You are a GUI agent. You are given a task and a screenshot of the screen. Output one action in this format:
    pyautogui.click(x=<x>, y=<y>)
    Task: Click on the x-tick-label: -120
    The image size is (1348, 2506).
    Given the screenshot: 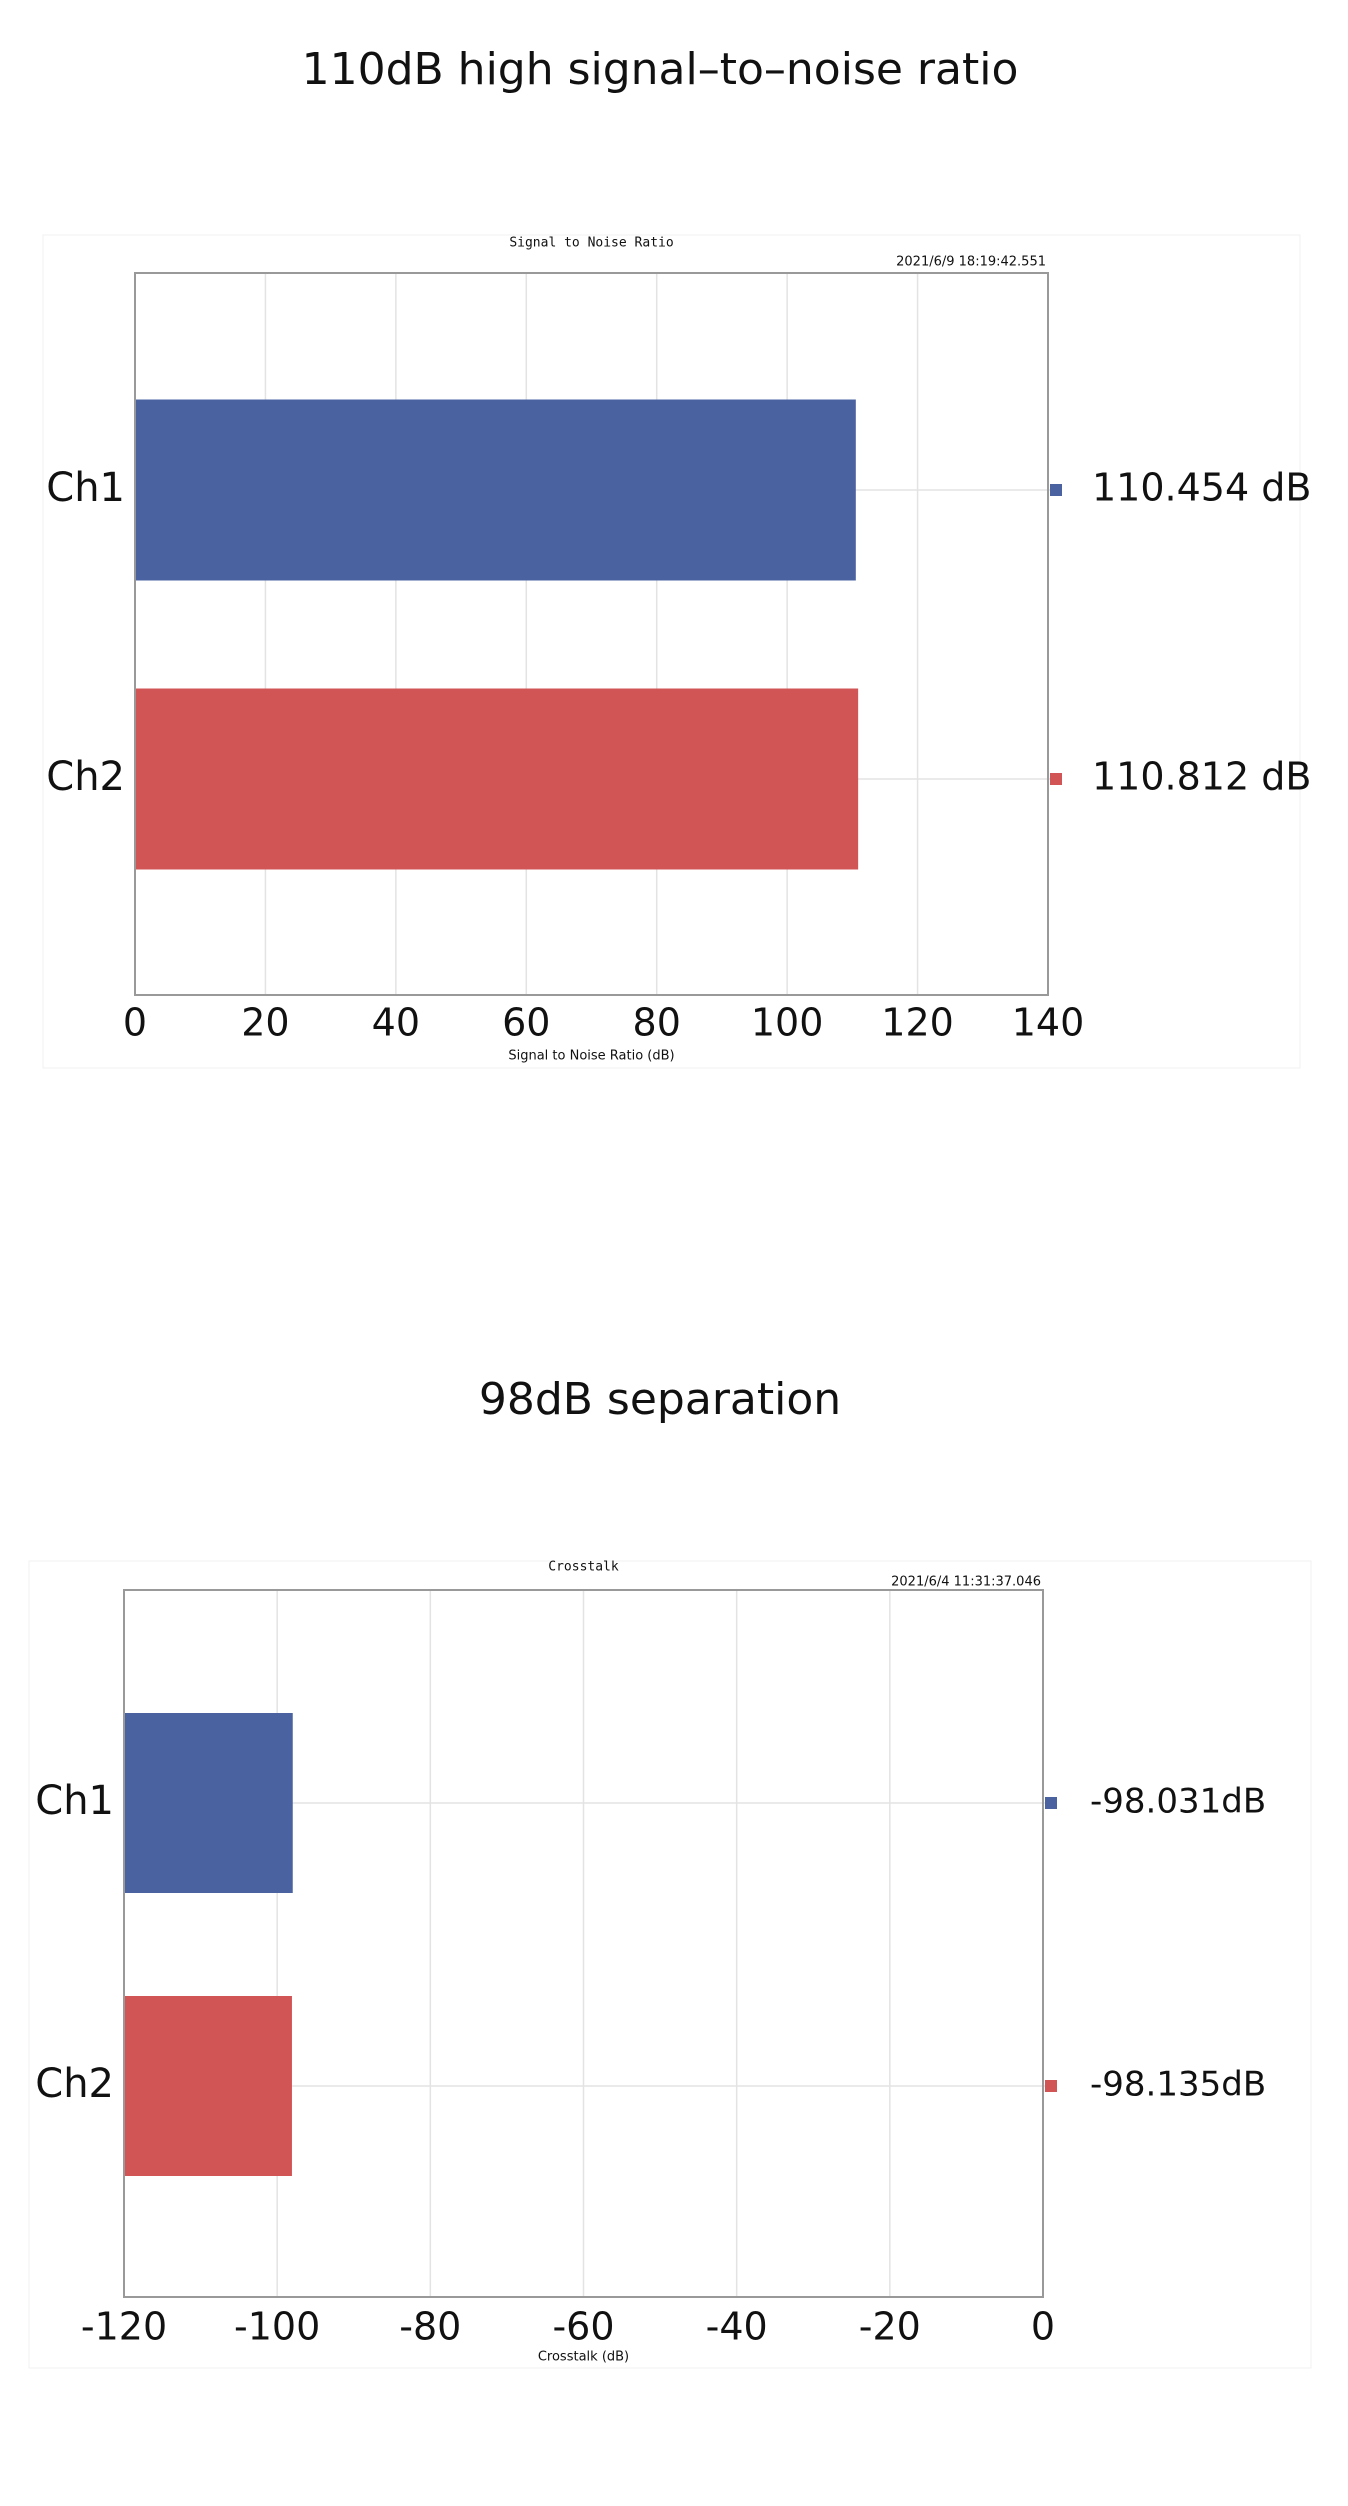 What is the action you would take?
    pyautogui.click(x=124, y=2327)
    